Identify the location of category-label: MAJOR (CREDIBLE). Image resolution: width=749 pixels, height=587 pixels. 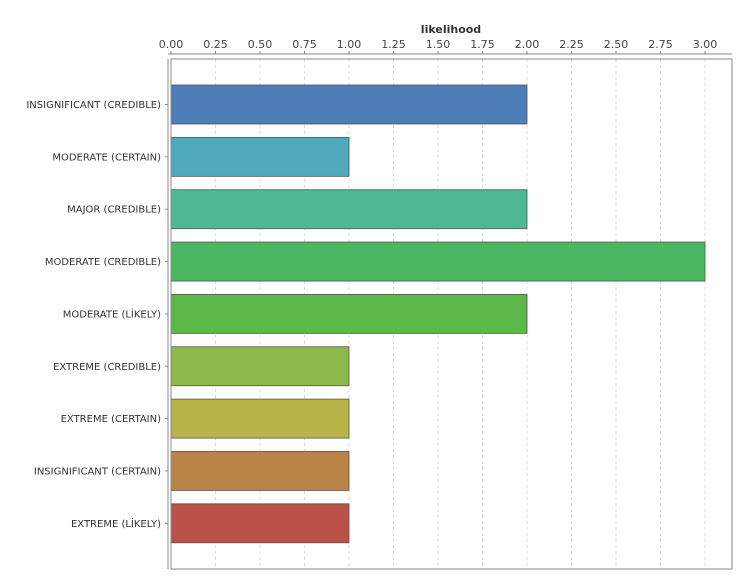
(114, 210).